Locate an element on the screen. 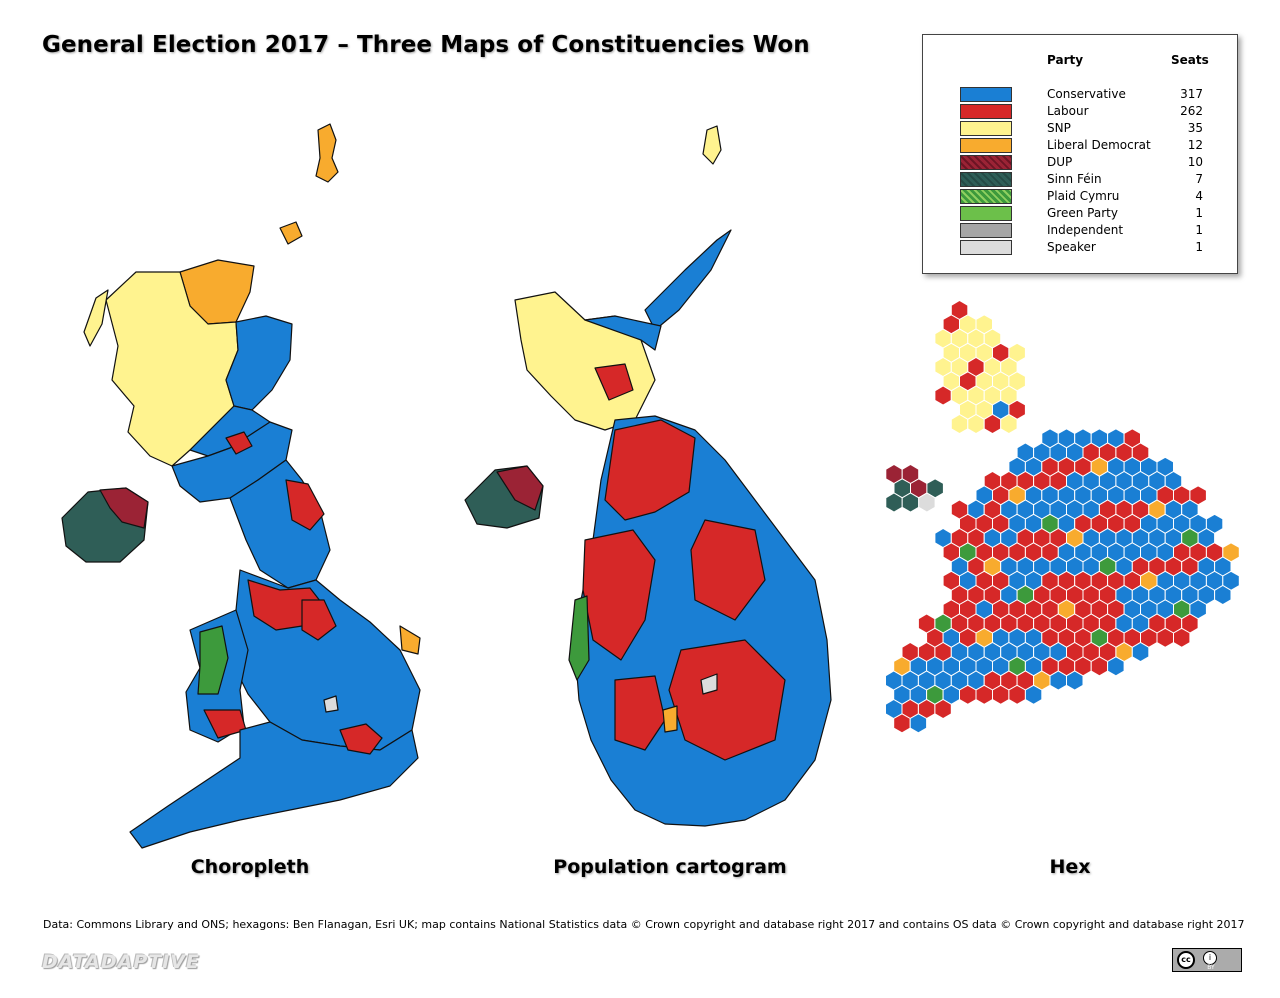  north-east-labour-region is located at coordinates (305, 505).